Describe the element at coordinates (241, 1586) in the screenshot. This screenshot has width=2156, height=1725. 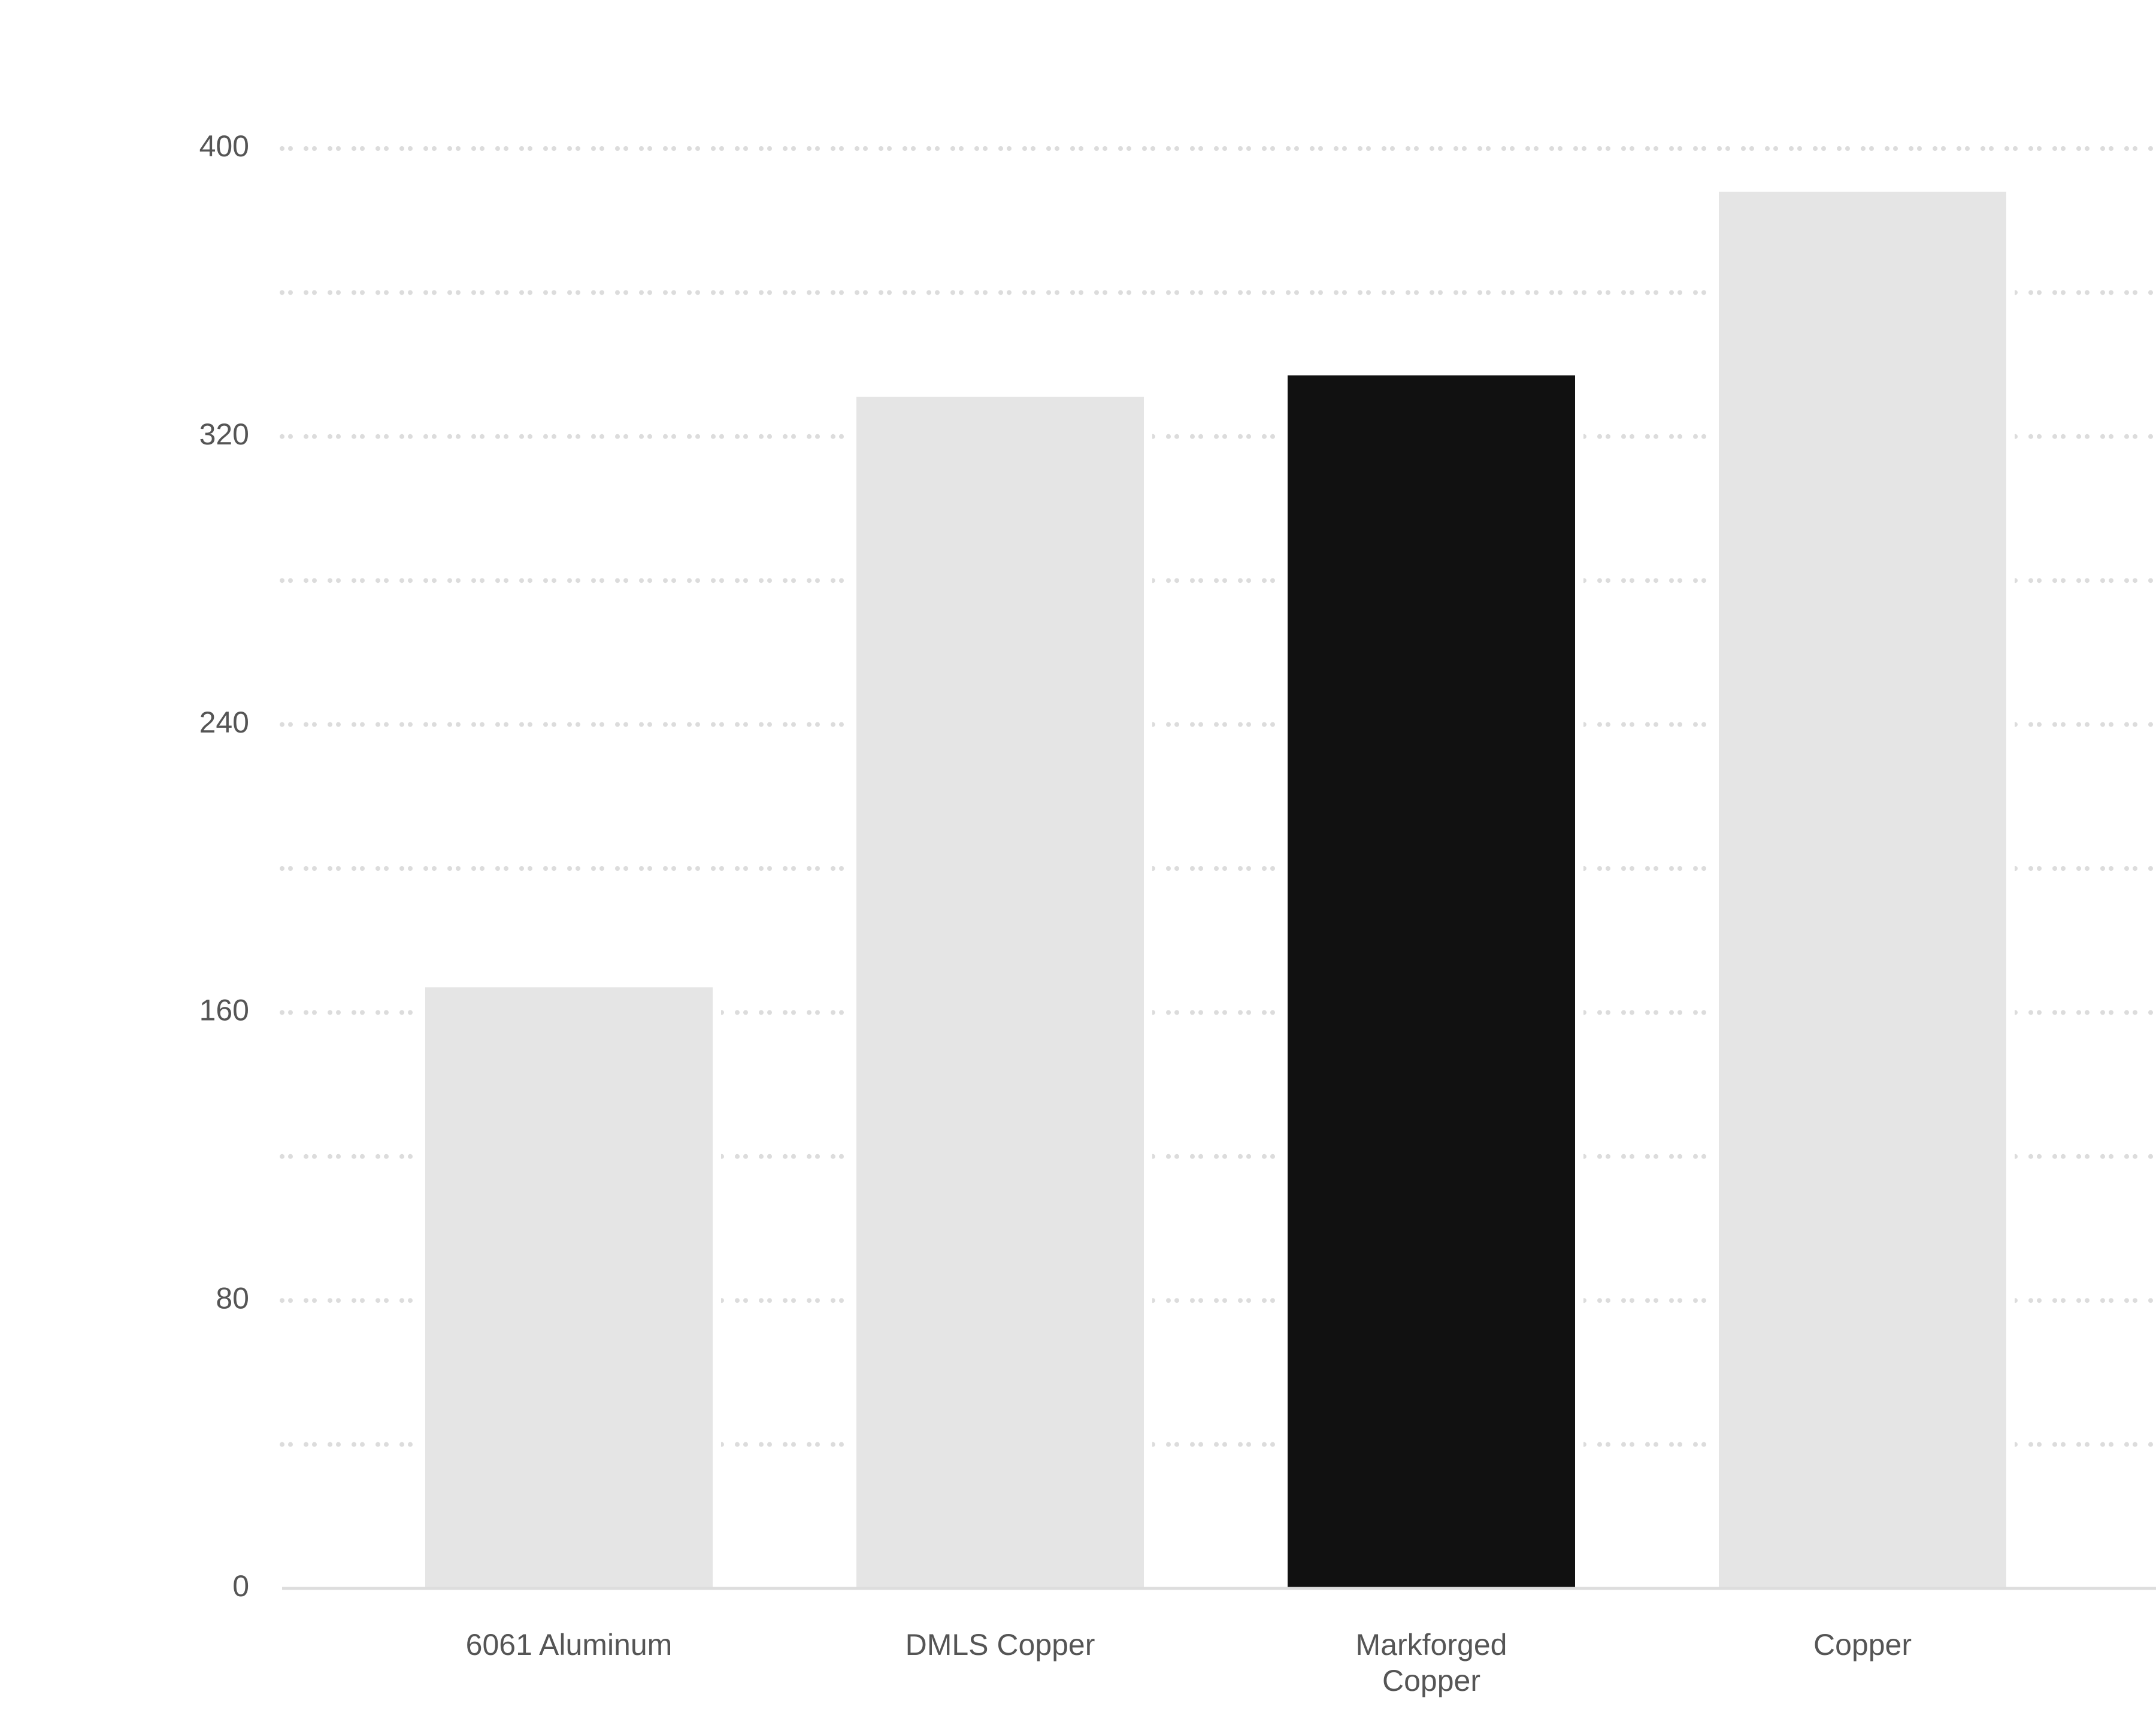
I see `y-tick-label: 0` at that location.